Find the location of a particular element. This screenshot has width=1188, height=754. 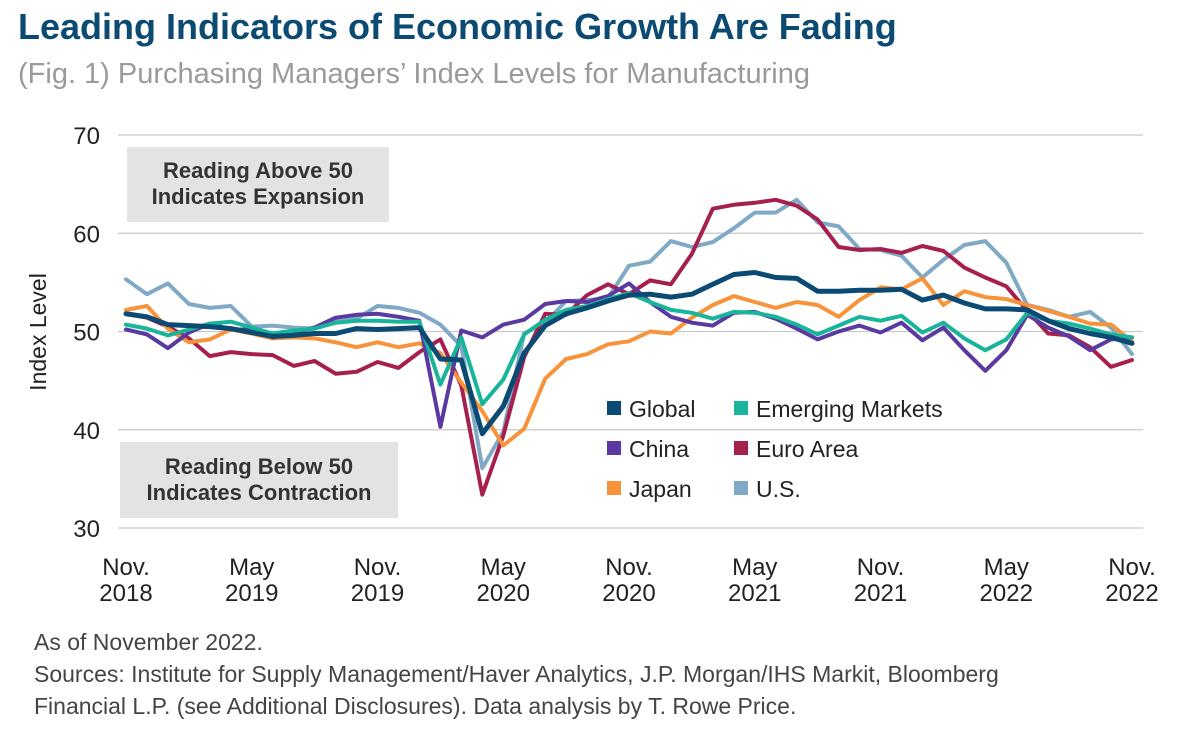

legend-label: Emerging Markets is located at coordinates (849, 409).